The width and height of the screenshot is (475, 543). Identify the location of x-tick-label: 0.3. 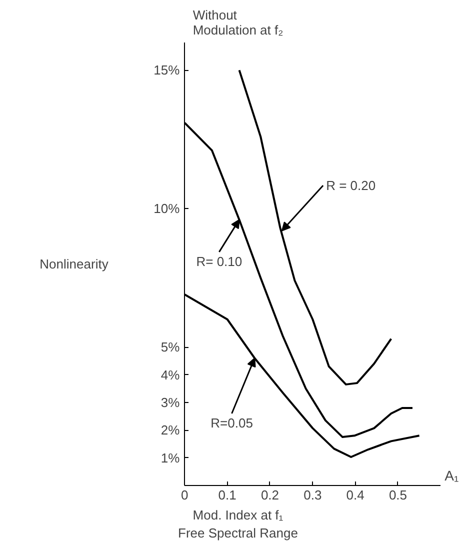
(313, 495).